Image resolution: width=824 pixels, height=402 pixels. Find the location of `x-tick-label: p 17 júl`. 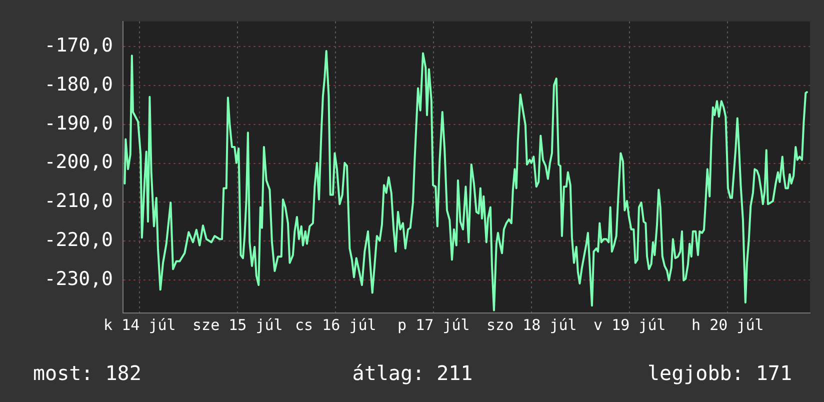

x-tick-label: p 17 júl is located at coordinates (434, 325).